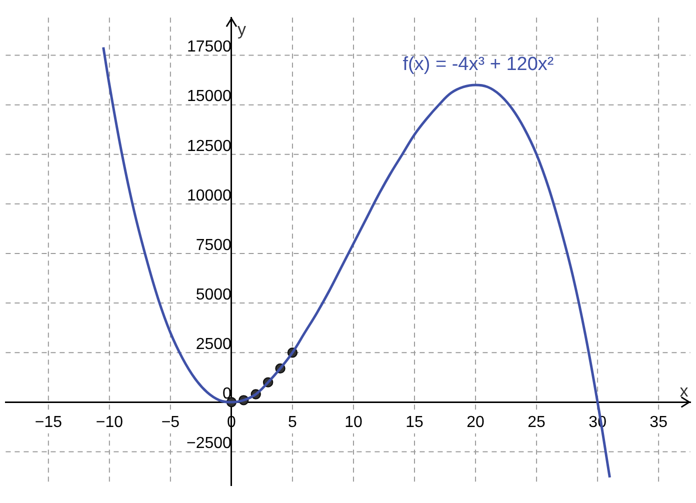 This screenshot has height=503, width=696. I want to click on y-tick-label: 5000, so click(214, 295).